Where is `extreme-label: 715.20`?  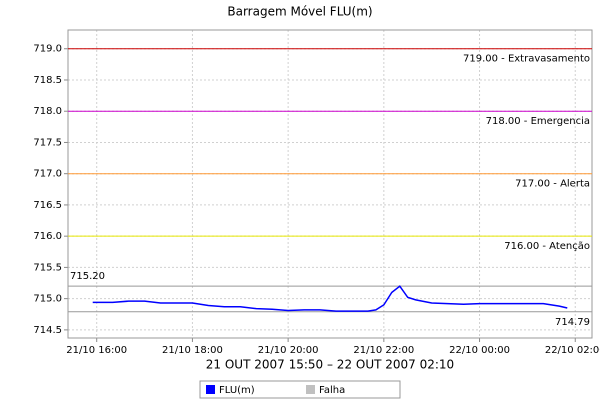
extreme-label: 715.20 is located at coordinates (87, 276).